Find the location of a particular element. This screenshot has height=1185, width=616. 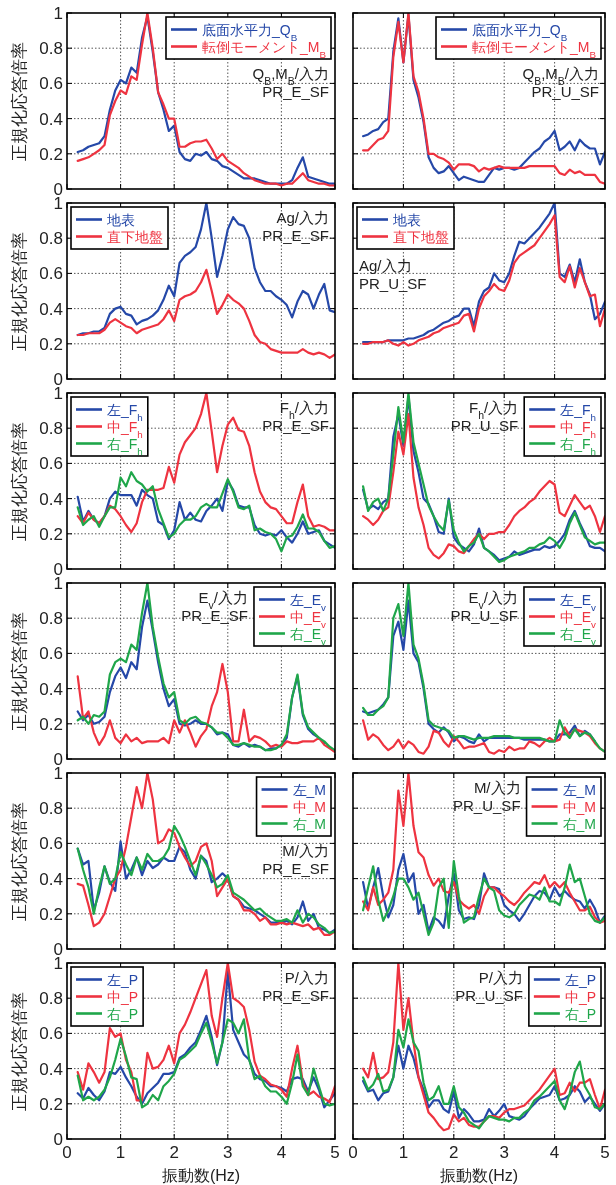

y-tick-label: 0 is located at coordinates (58, 1139).